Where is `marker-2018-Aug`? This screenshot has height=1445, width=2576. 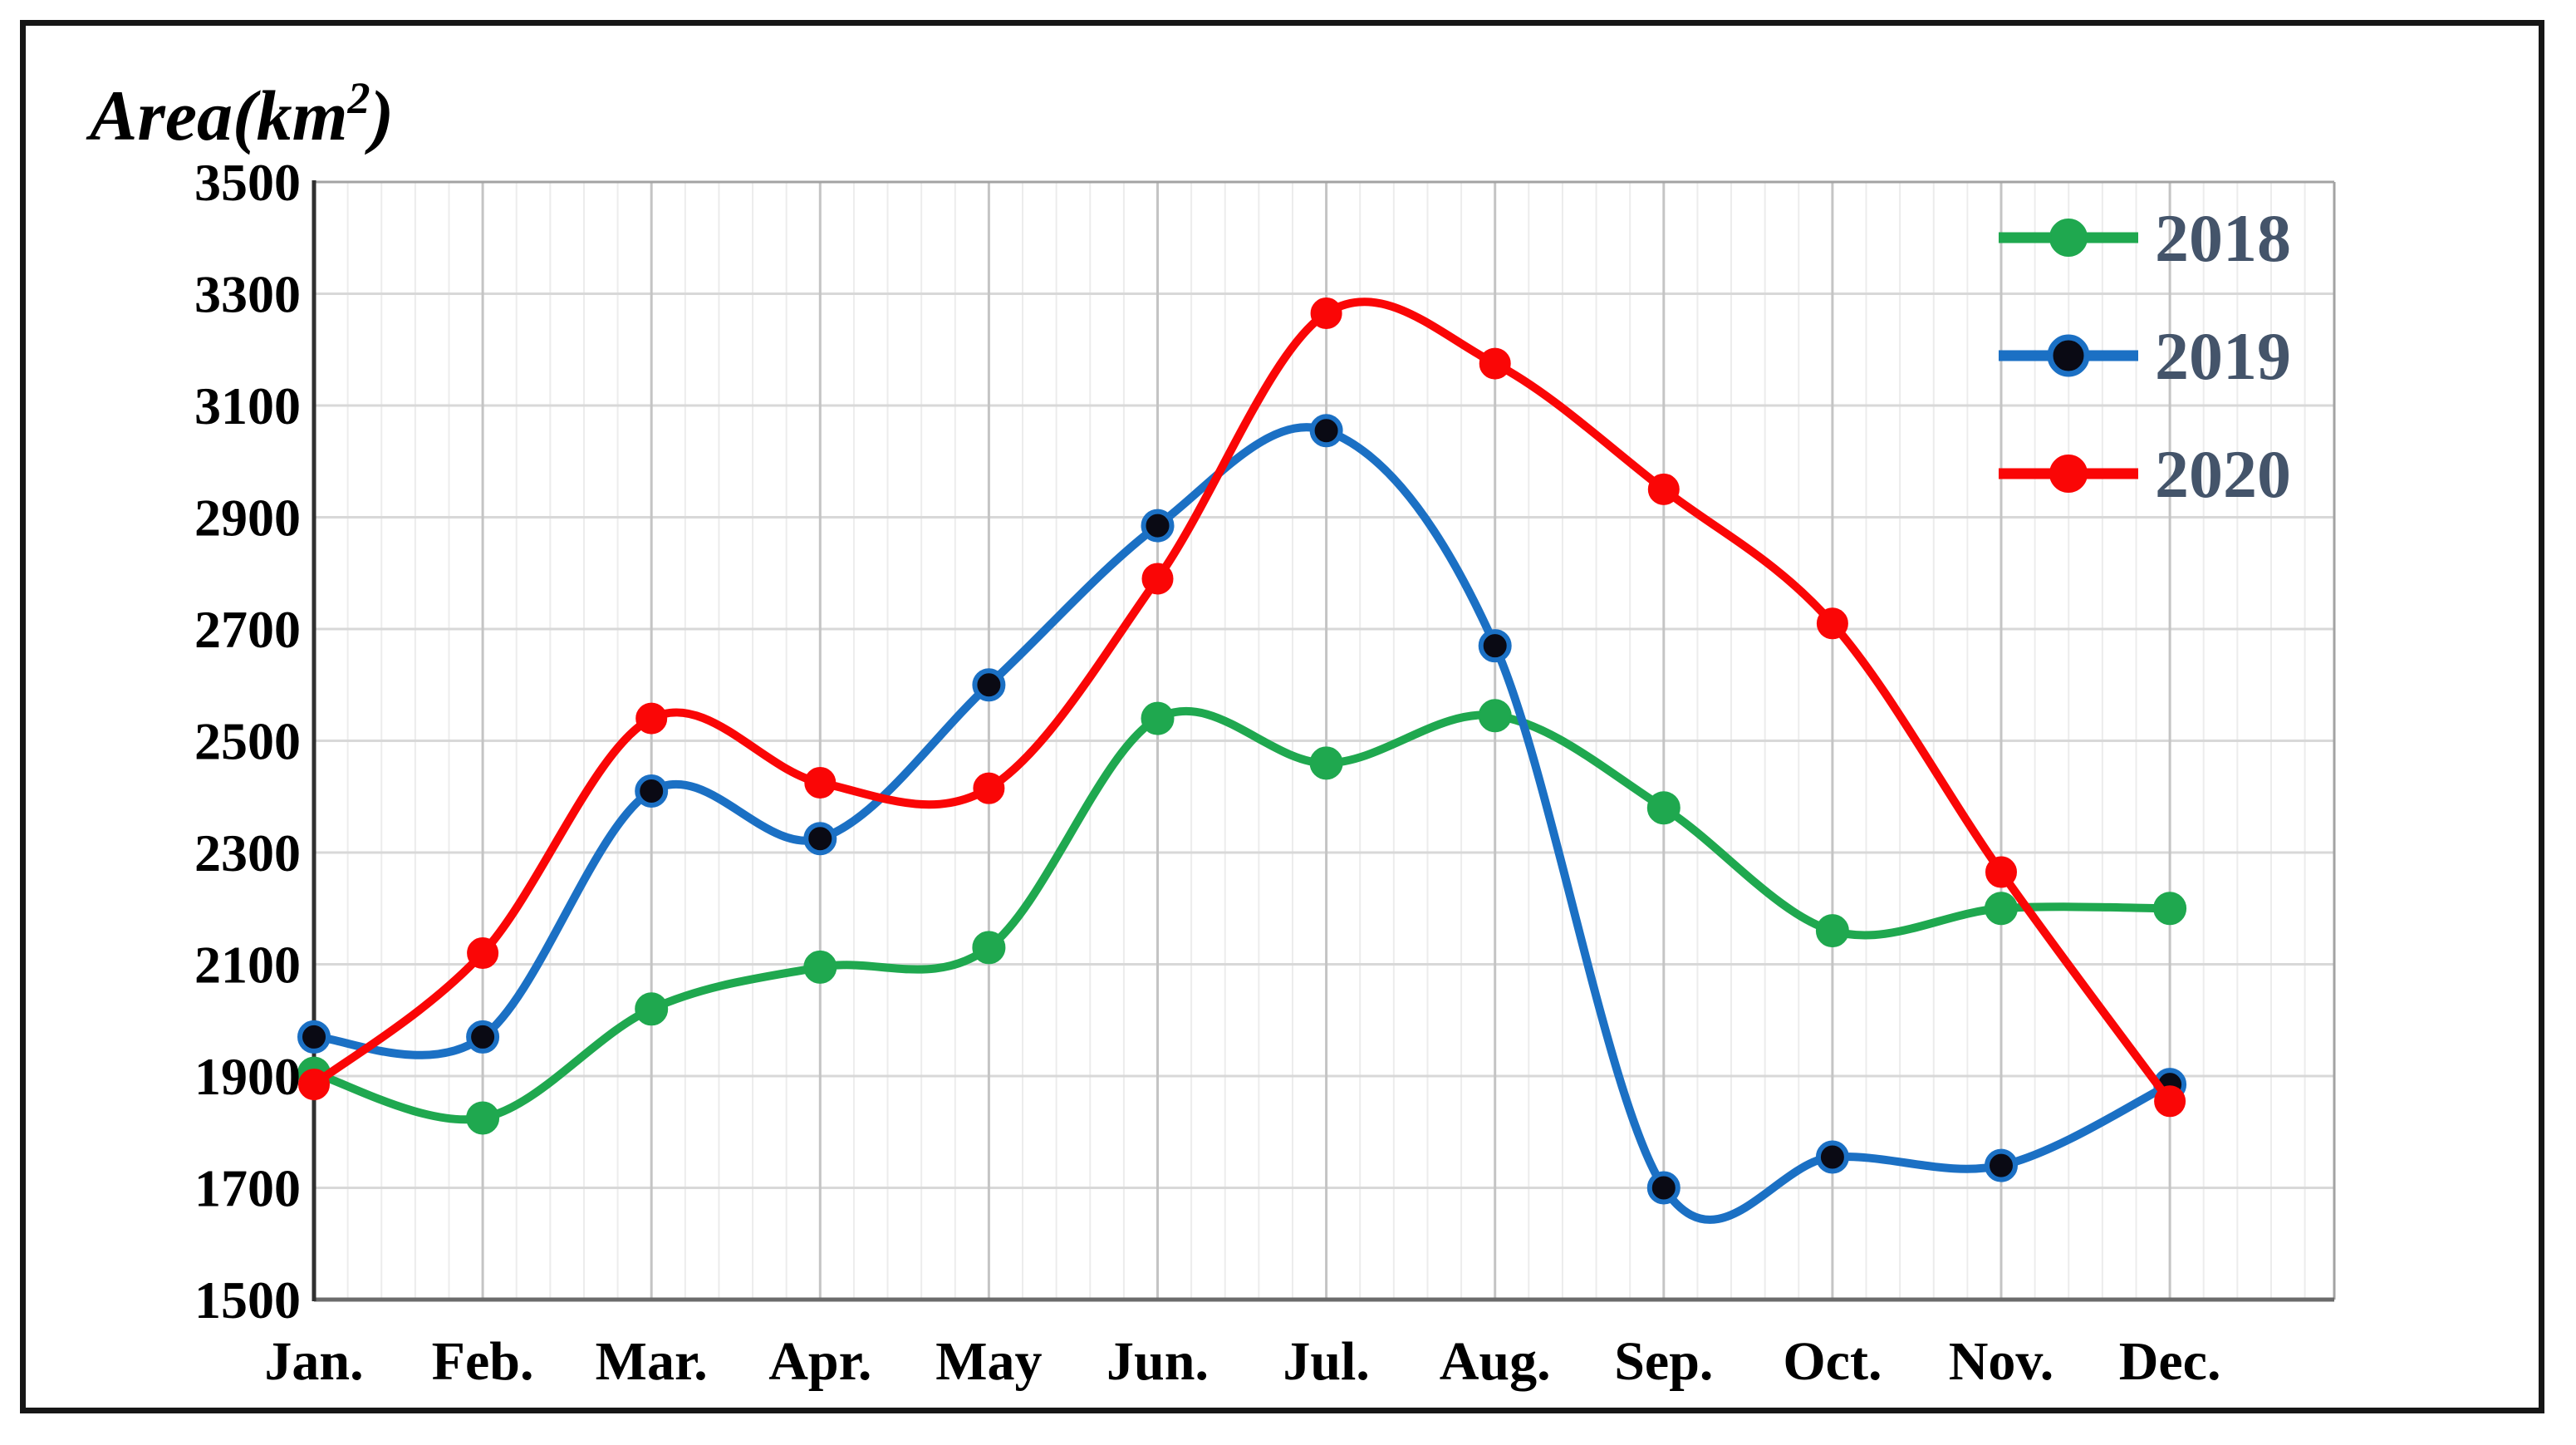
marker-2018-Aug is located at coordinates (1495, 716).